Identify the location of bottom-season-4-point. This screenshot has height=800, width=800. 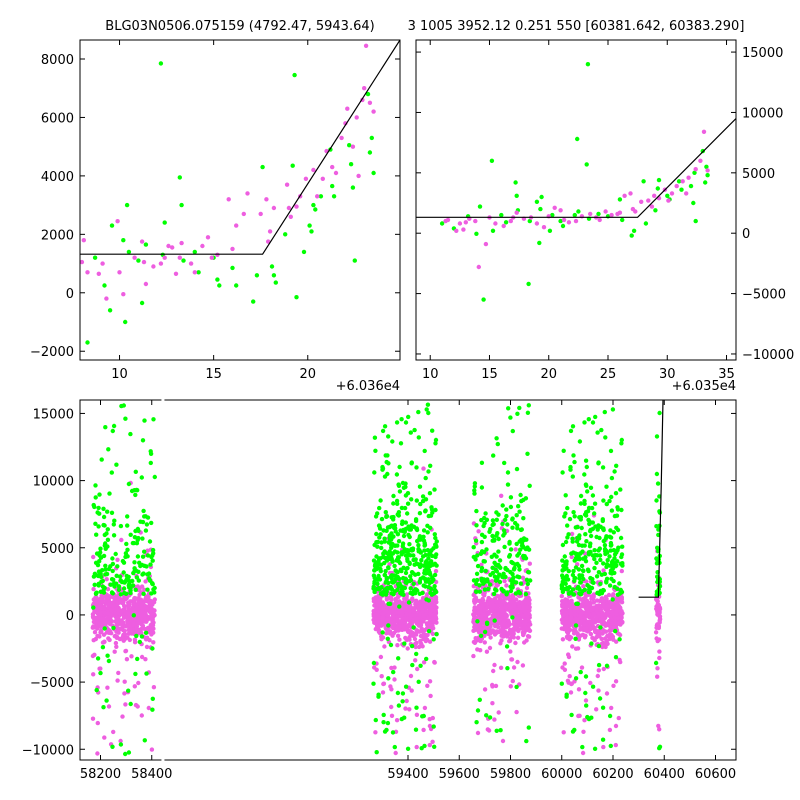
(659, 729).